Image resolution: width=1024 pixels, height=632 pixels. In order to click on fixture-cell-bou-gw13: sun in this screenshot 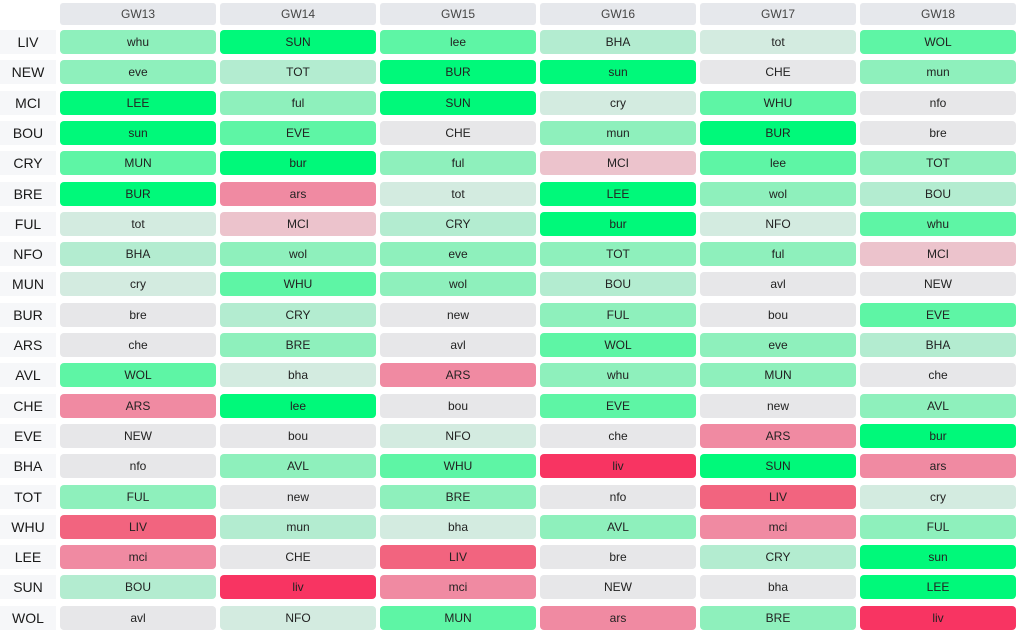, I will do `click(138, 133)`.